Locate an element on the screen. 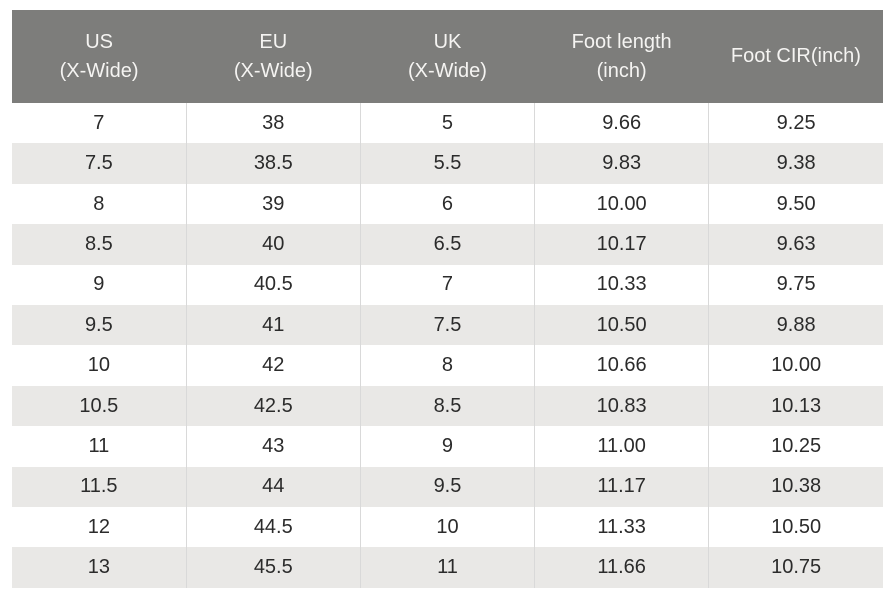 Image resolution: width=890 pixels, height=600 pixels. table-cell-uk: 6.5 is located at coordinates (448, 244).